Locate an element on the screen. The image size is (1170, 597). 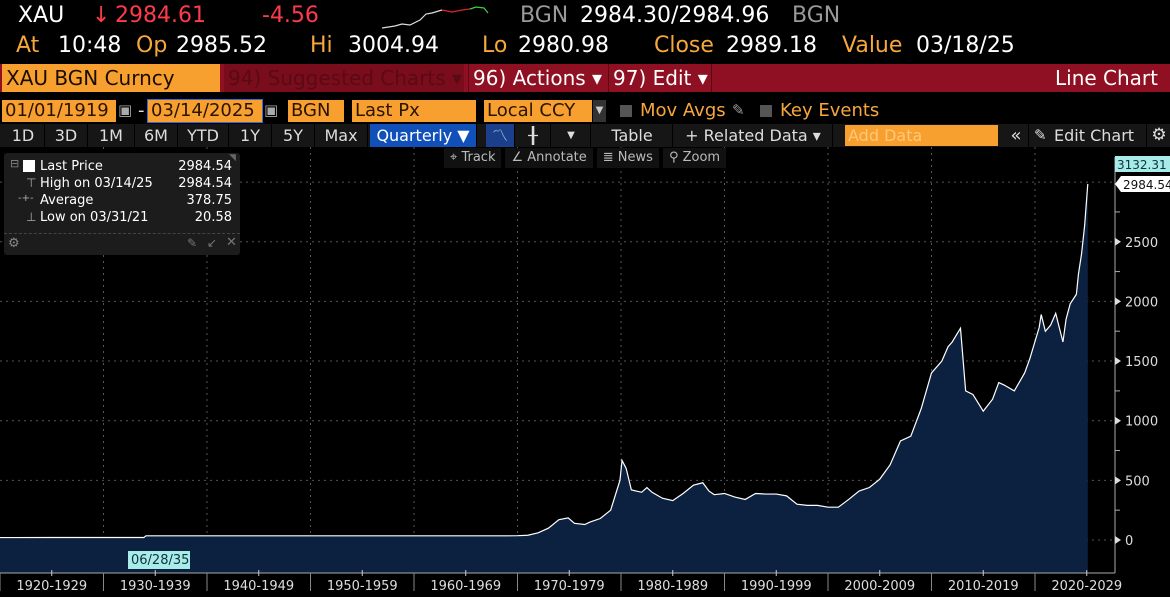
period-5y: 5Y is located at coordinates (293, 135).